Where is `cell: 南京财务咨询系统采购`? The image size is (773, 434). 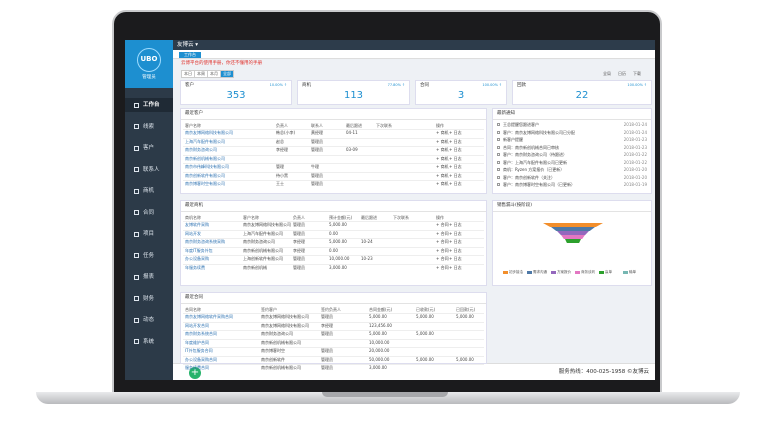
cell: 南京财务咨询系统采购 is located at coordinates (205, 241).